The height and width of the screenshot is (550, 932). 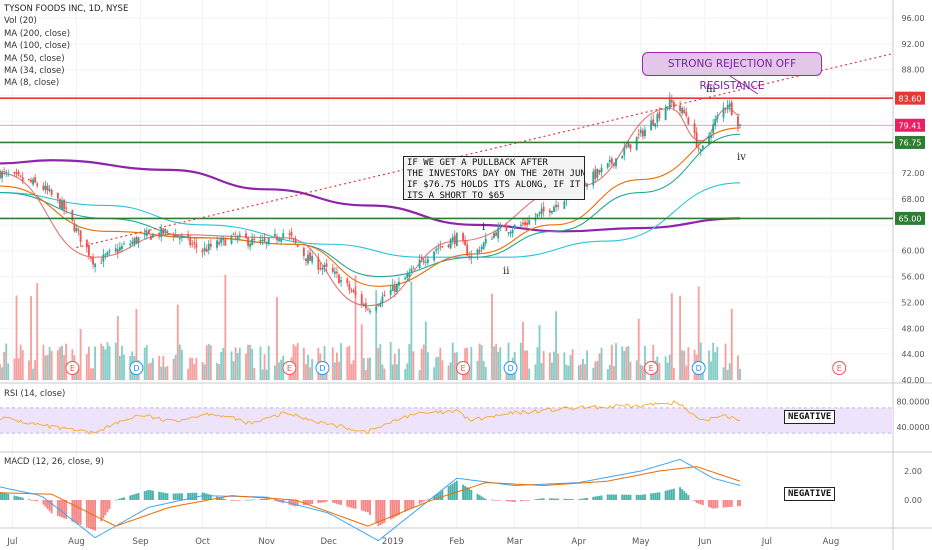 What do you see at coordinates (66, 9) in the screenshot?
I see `symbol-title: TYSON FOODS INC, 1D, NYSE` at bounding box center [66, 9].